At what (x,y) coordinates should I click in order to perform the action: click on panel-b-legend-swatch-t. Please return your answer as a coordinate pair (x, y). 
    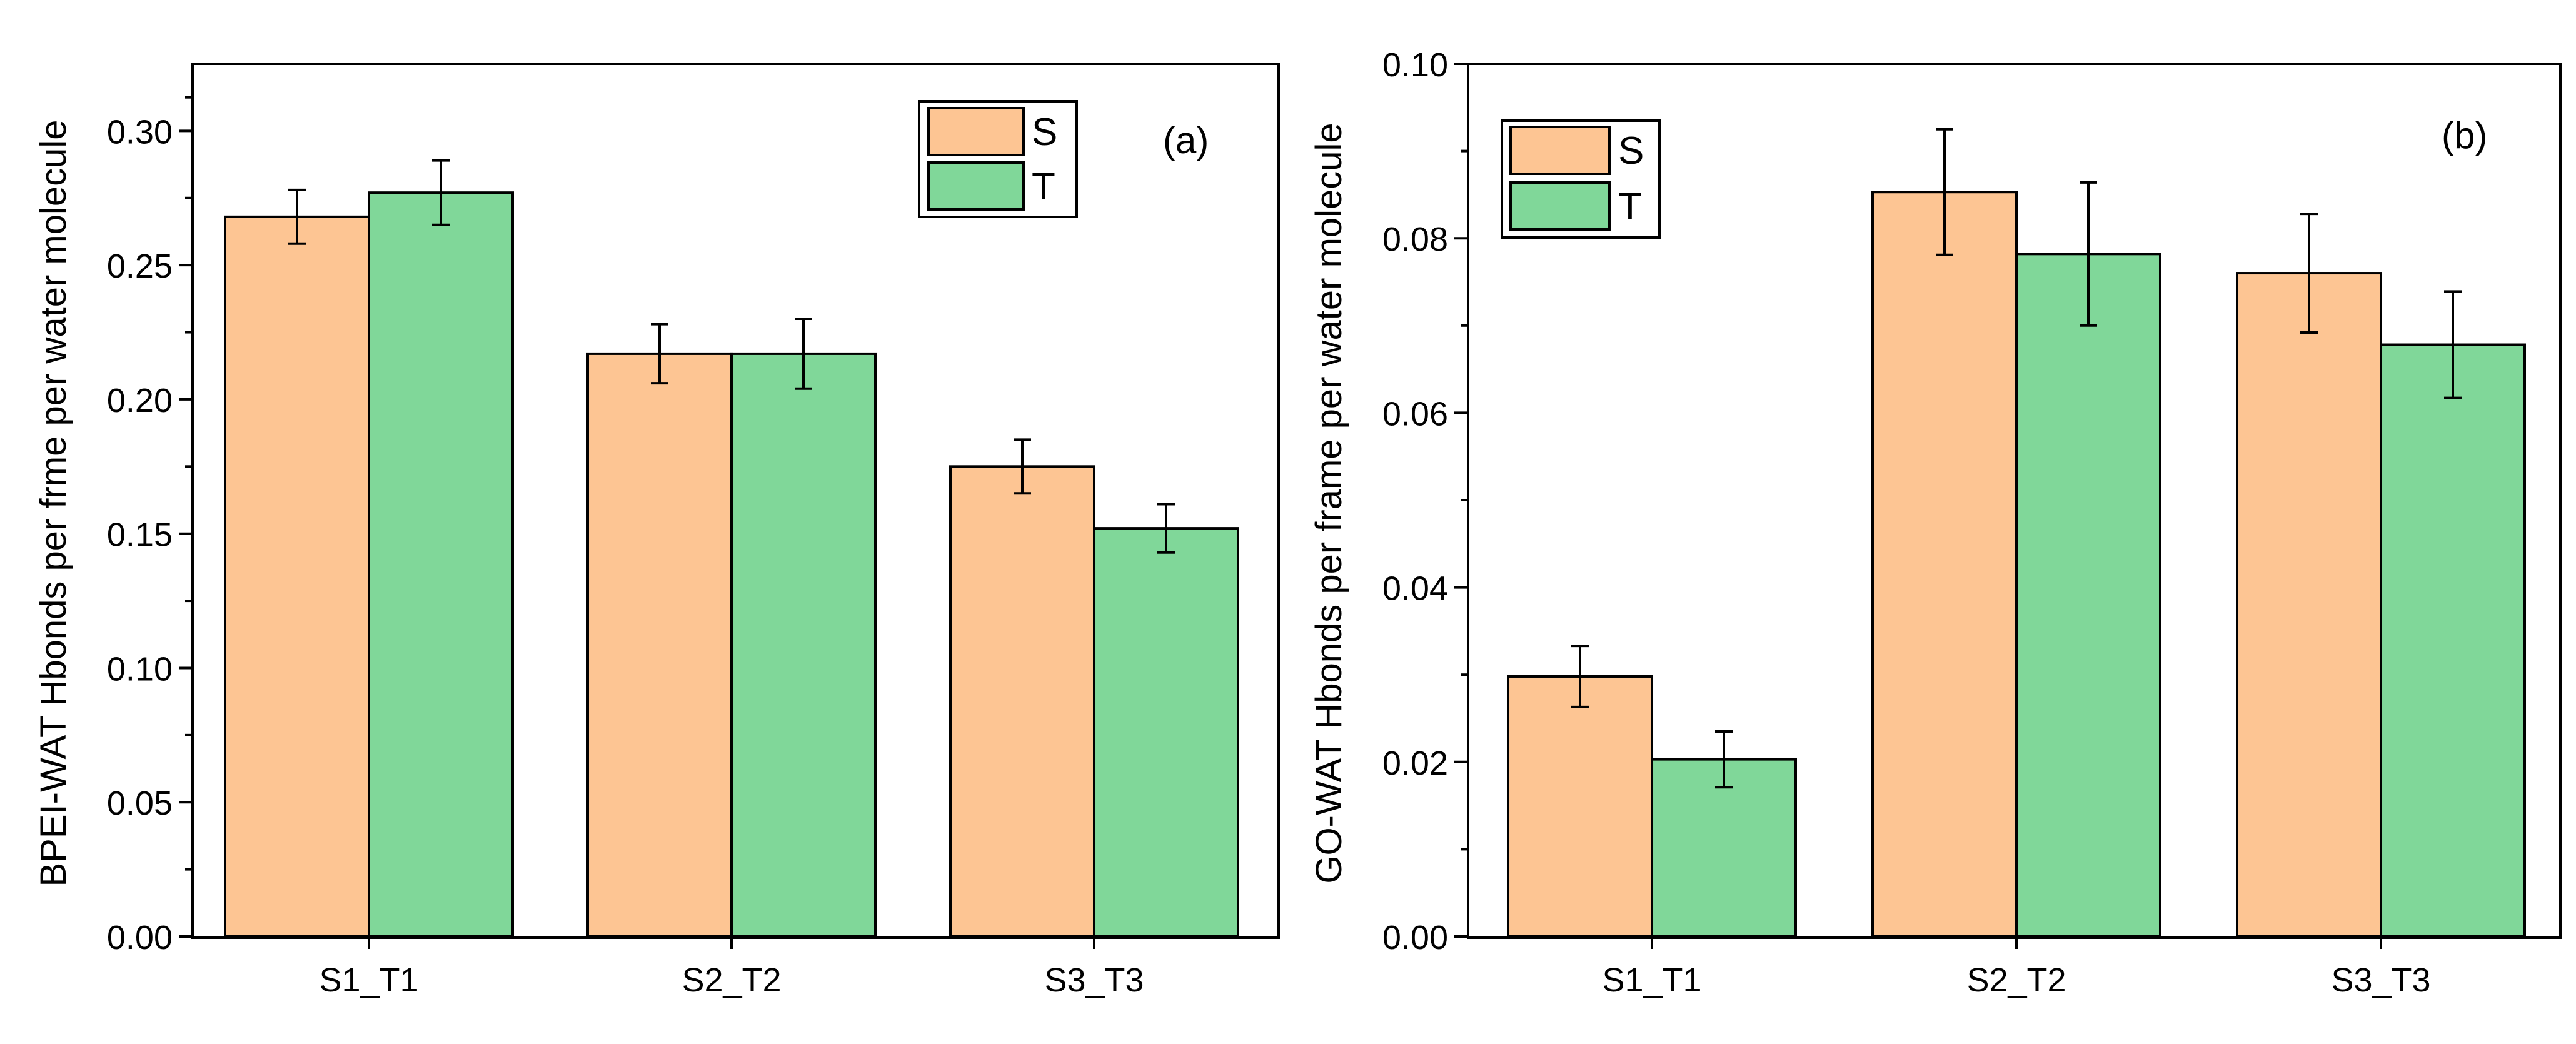
    Looking at the image, I should click on (1560, 206).